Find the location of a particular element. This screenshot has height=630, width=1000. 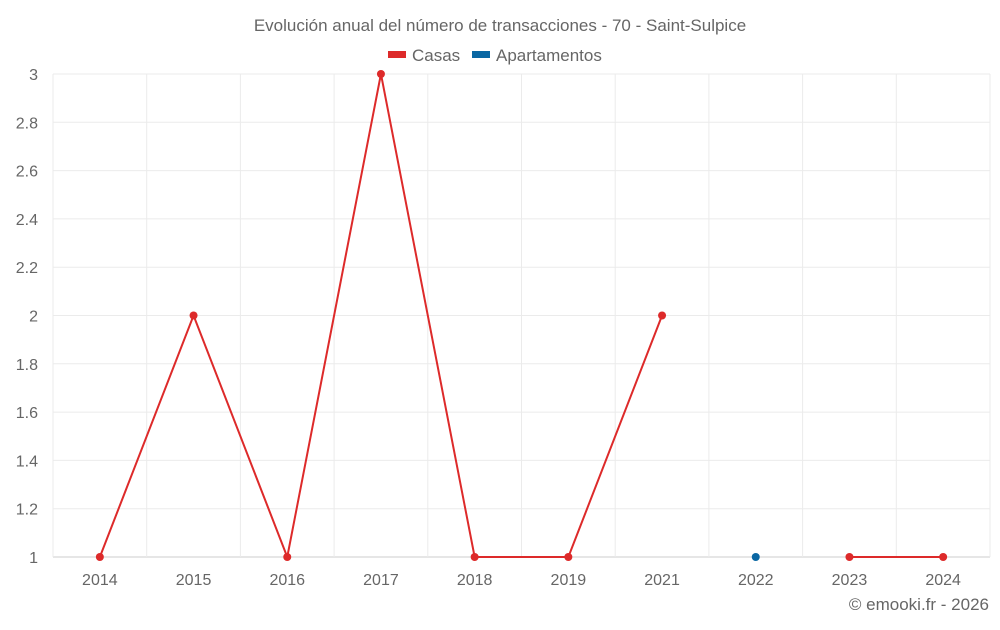

x-tick-label: 2021 is located at coordinates (662, 580).